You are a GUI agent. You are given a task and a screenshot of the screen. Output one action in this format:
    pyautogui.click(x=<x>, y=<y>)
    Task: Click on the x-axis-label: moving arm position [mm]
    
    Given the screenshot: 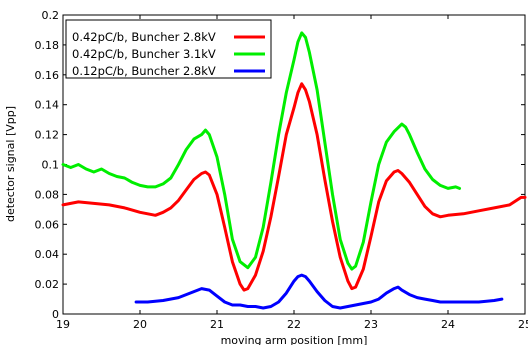 What is the action you would take?
    pyautogui.click(x=294, y=339)
    